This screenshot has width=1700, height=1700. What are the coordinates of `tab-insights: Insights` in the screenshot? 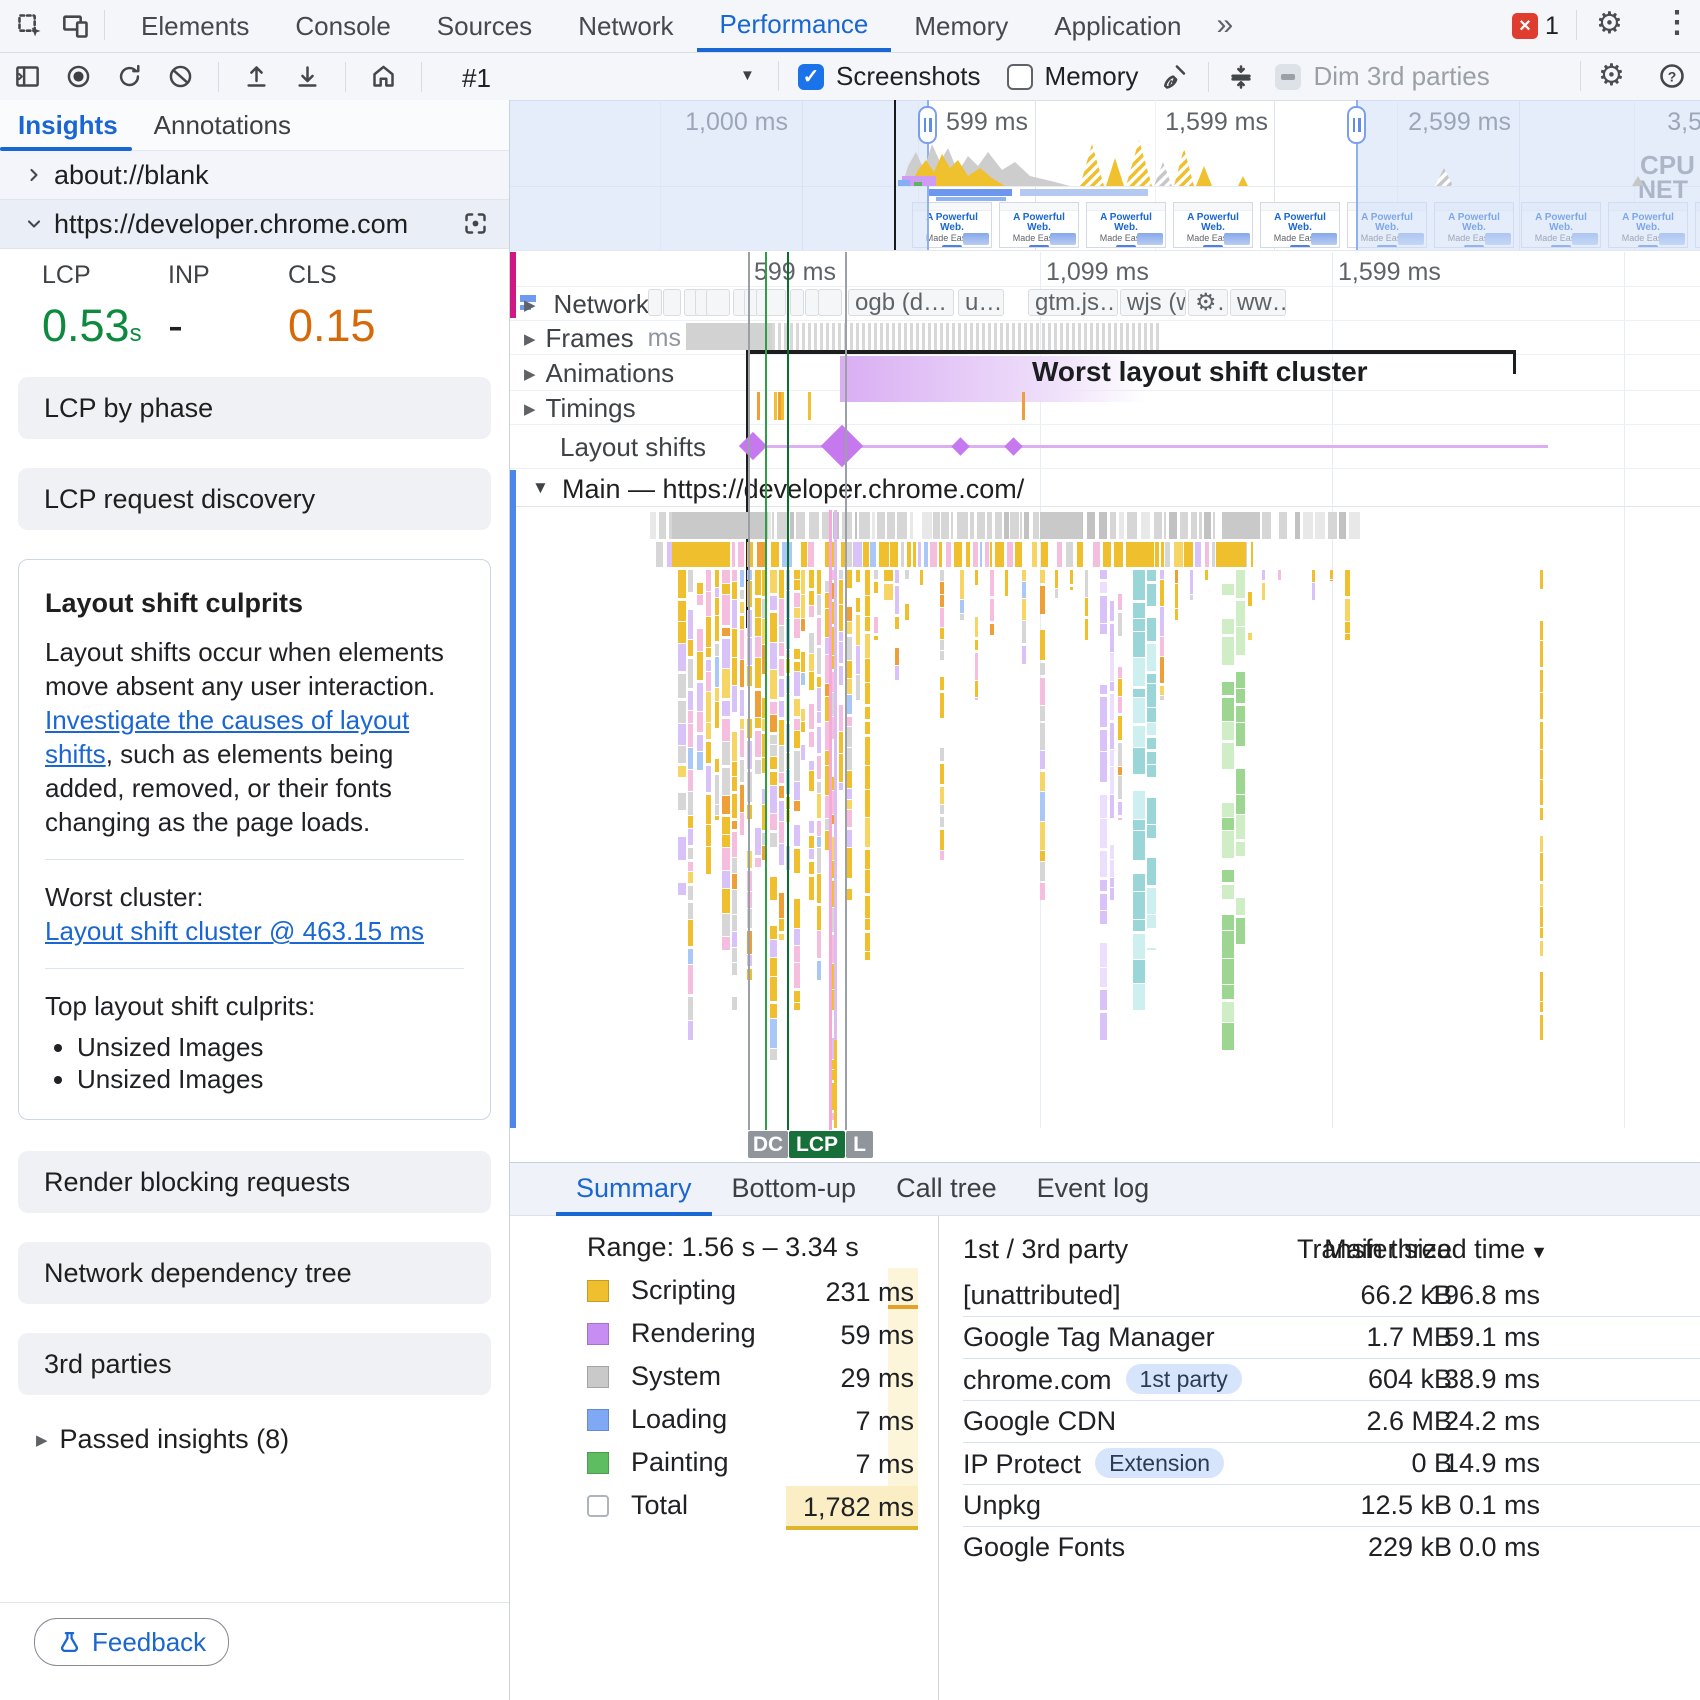 It's located at (68, 124).